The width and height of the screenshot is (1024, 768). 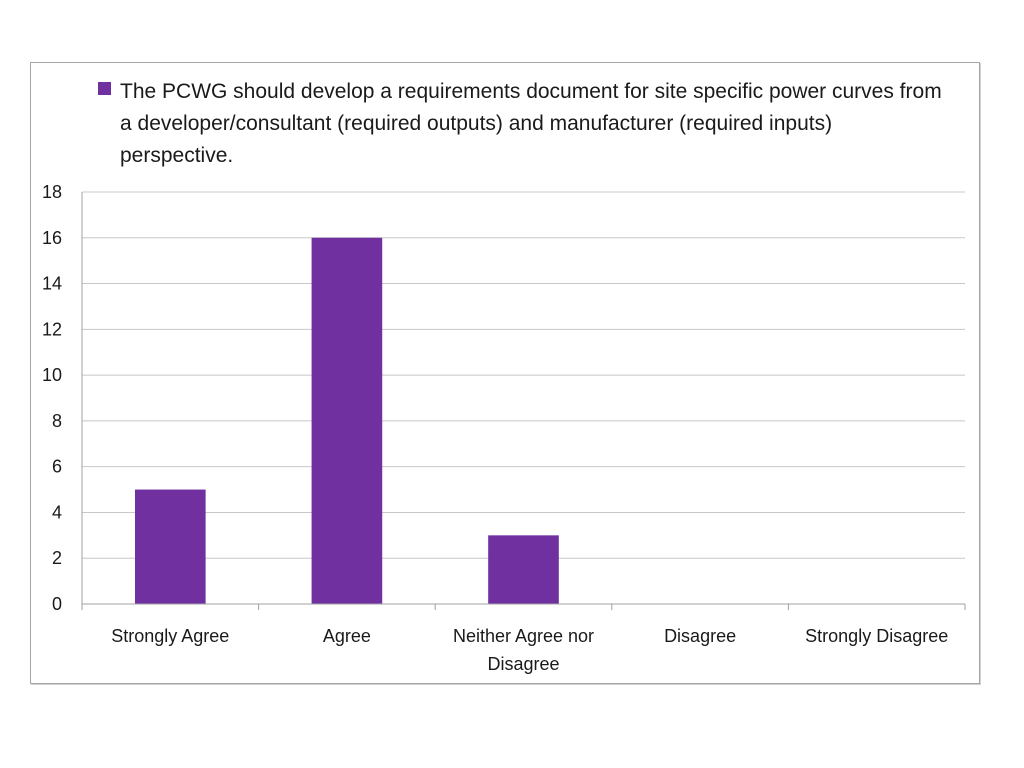 I want to click on category-label-4: Strongly Disagree, so click(x=876, y=636).